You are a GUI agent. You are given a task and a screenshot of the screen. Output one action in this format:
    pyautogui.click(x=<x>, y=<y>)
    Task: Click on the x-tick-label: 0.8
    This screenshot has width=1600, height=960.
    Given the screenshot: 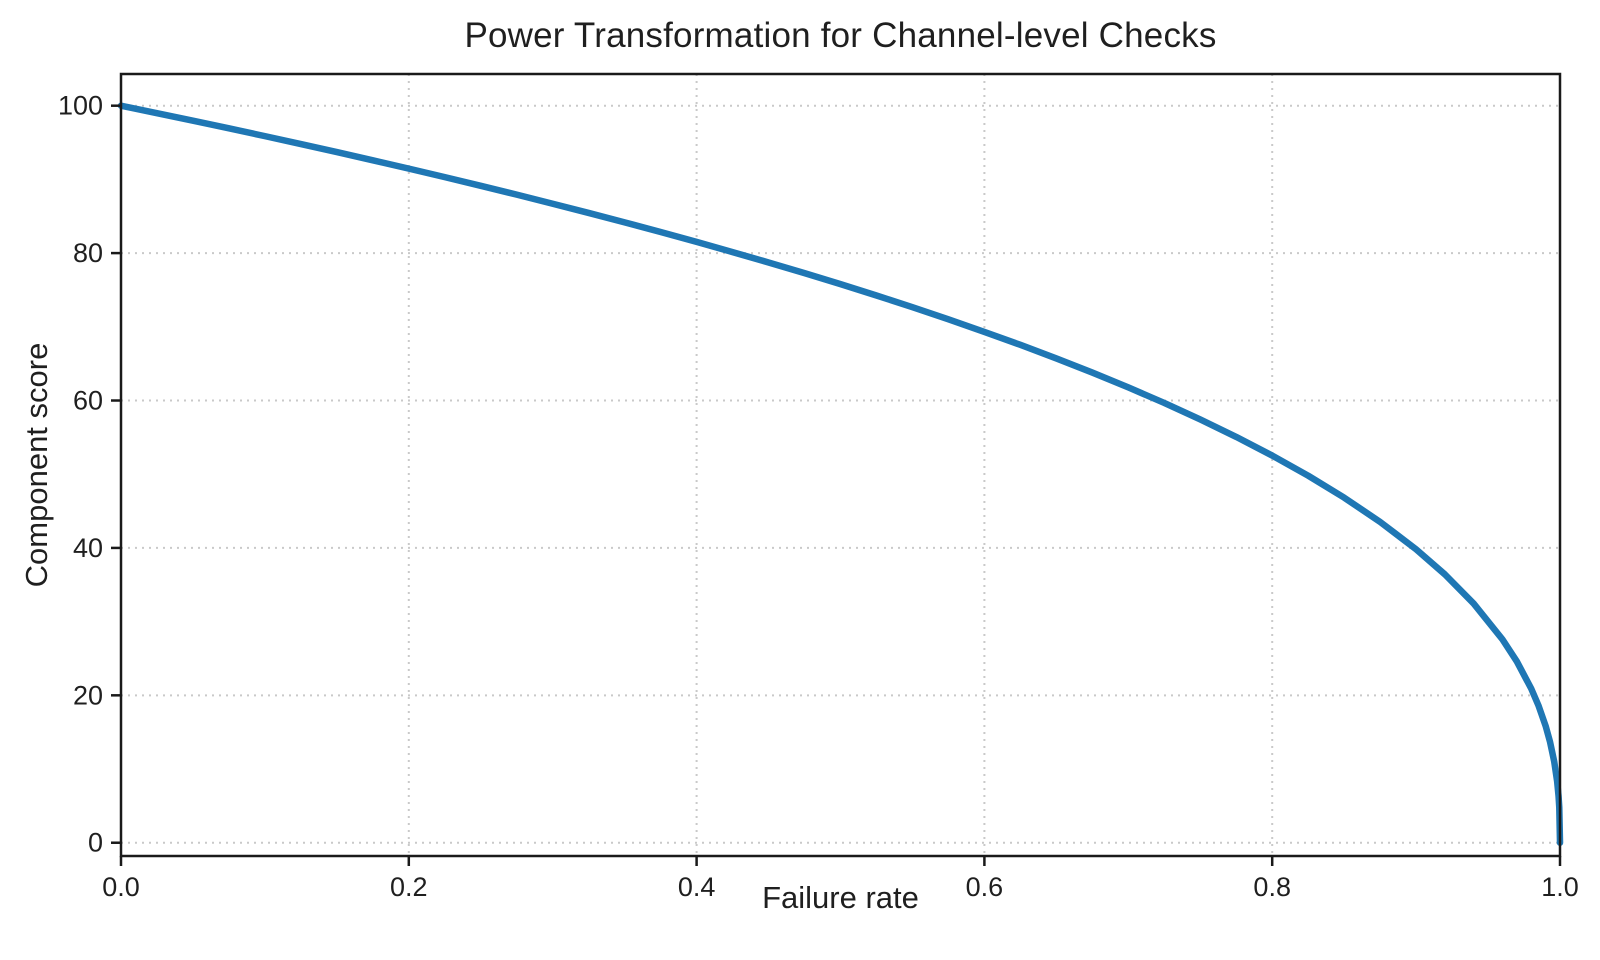 What is the action you would take?
    pyautogui.click(x=1272, y=887)
    